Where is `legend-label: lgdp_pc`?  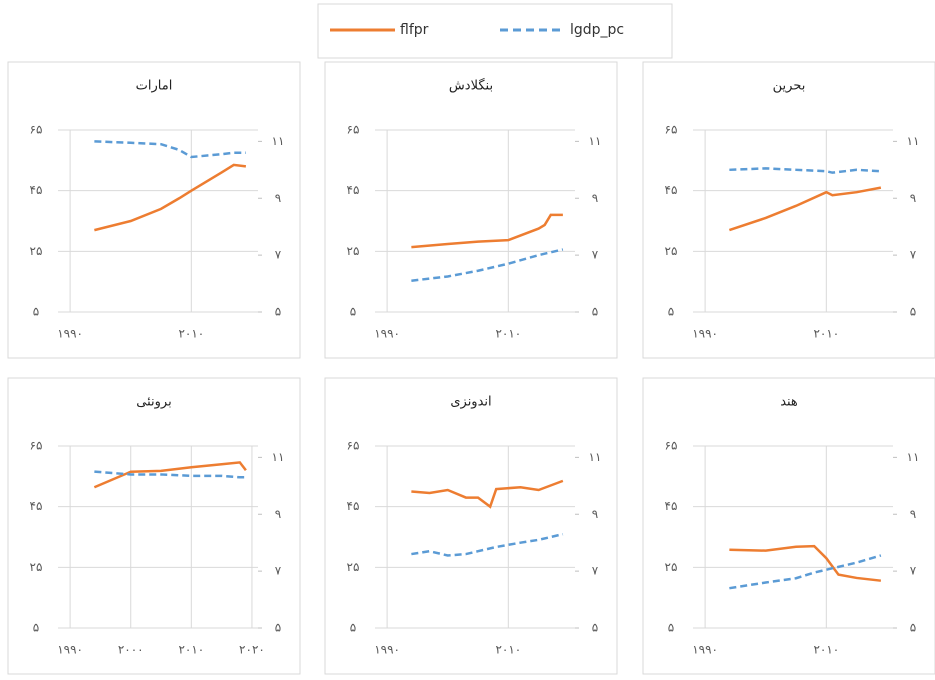
legend-label: lgdp_pc is located at coordinates (597, 30).